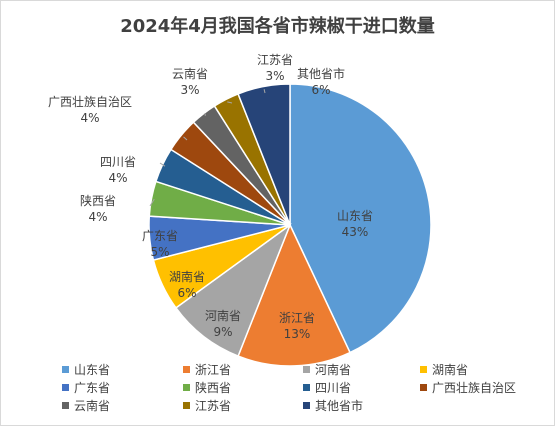 Image resolution: width=555 pixels, height=426 pixels. Describe the element at coordinates (321, 73) in the screenshot. I see `slice-label-11: 其他省市` at that location.